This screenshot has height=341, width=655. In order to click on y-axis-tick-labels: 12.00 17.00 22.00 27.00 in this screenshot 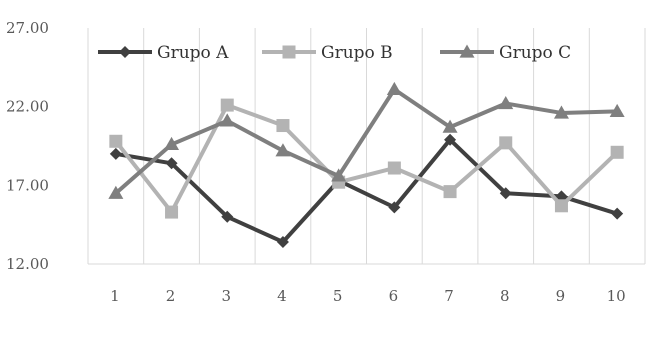, I will do `click(27, 146)`.